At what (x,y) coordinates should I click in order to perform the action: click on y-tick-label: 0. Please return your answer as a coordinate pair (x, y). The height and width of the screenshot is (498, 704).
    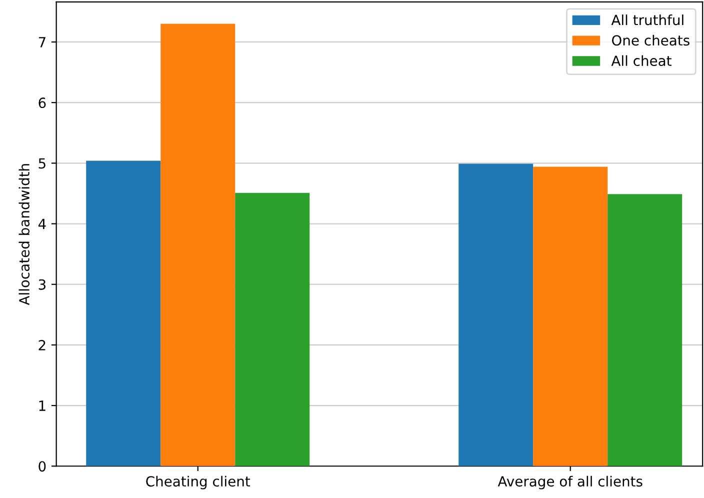
    Looking at the image, I should click on (42, 466).